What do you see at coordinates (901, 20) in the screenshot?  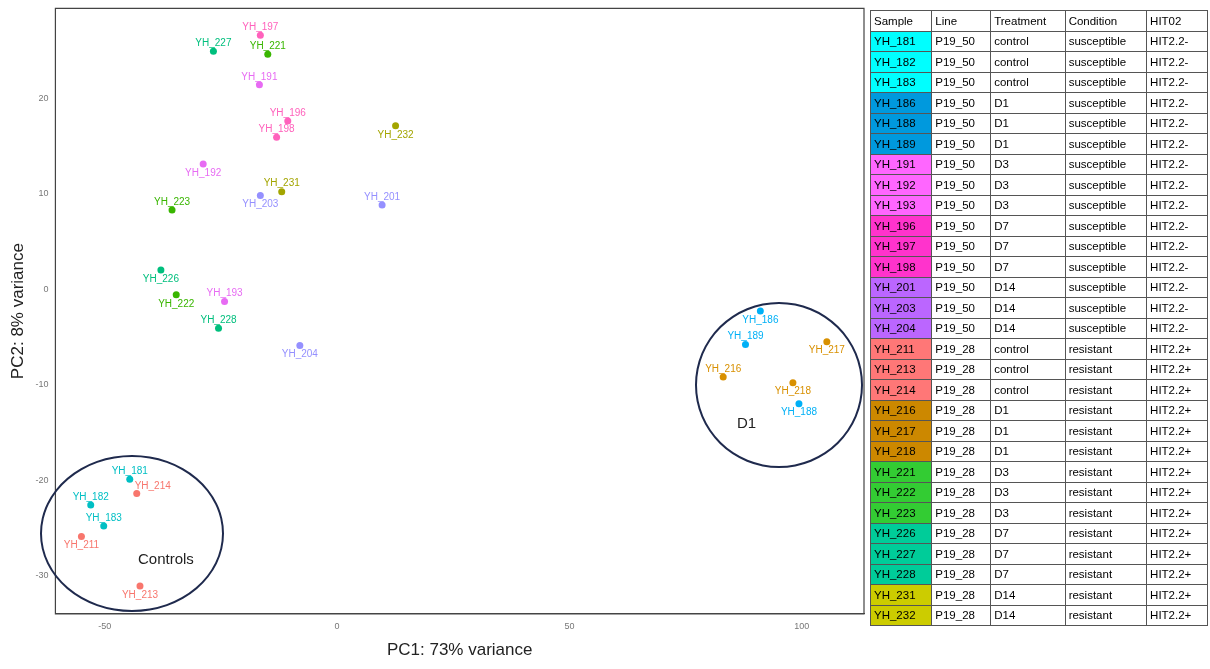 I see `category-label: Sample` at bounding box center [901, 20].